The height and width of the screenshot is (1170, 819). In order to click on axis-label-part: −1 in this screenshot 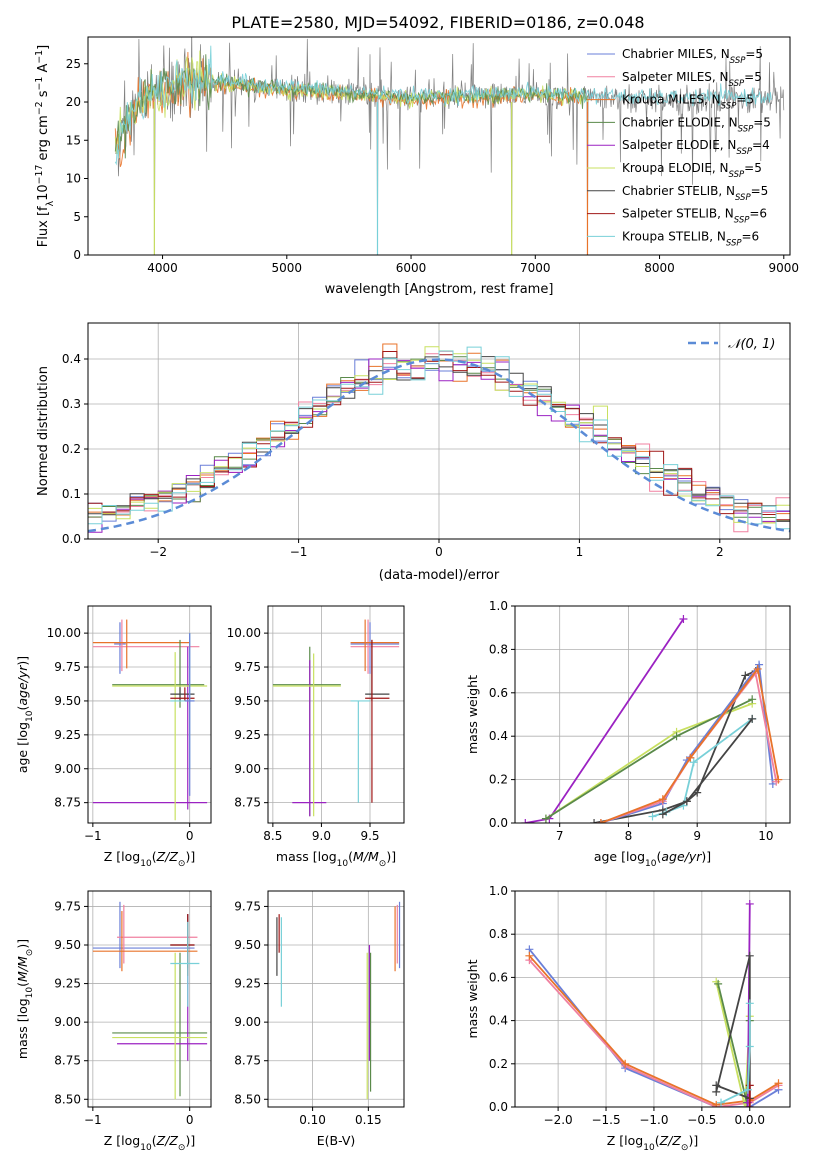, I will do `click(39, 84)`.